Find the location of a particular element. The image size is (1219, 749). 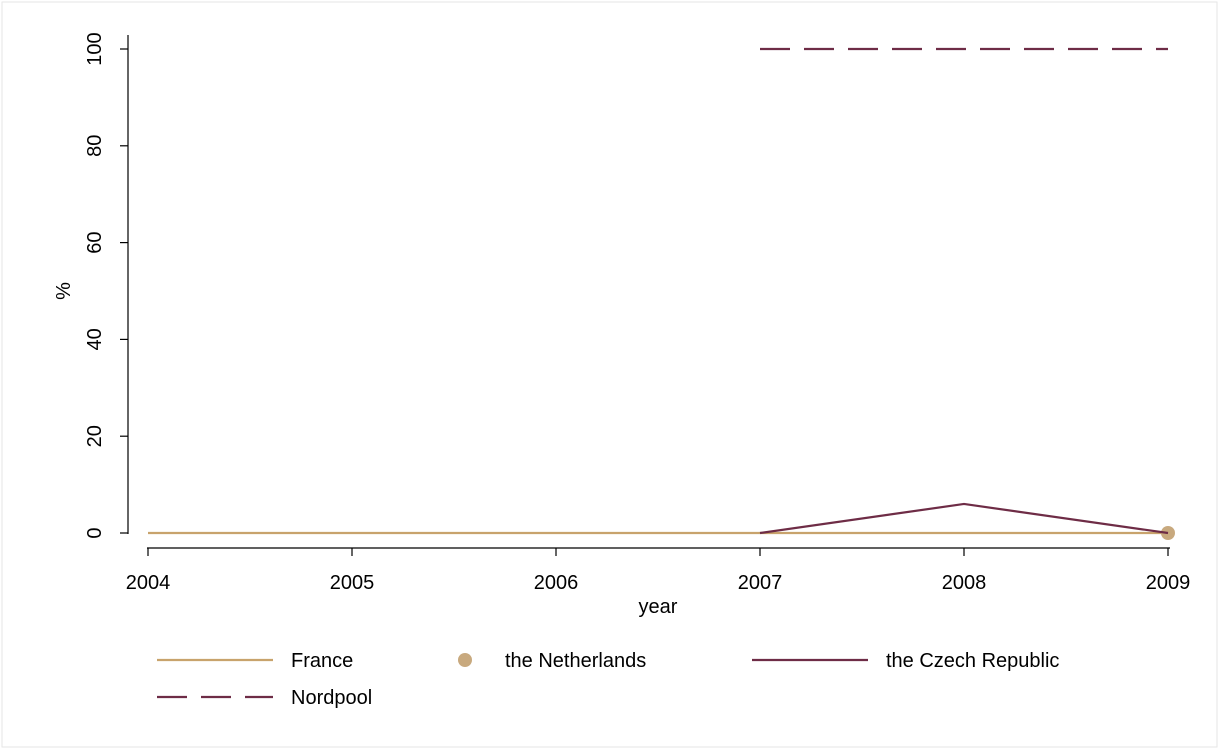

legend-label: the Netherlands is located at coordinates (575, 661).